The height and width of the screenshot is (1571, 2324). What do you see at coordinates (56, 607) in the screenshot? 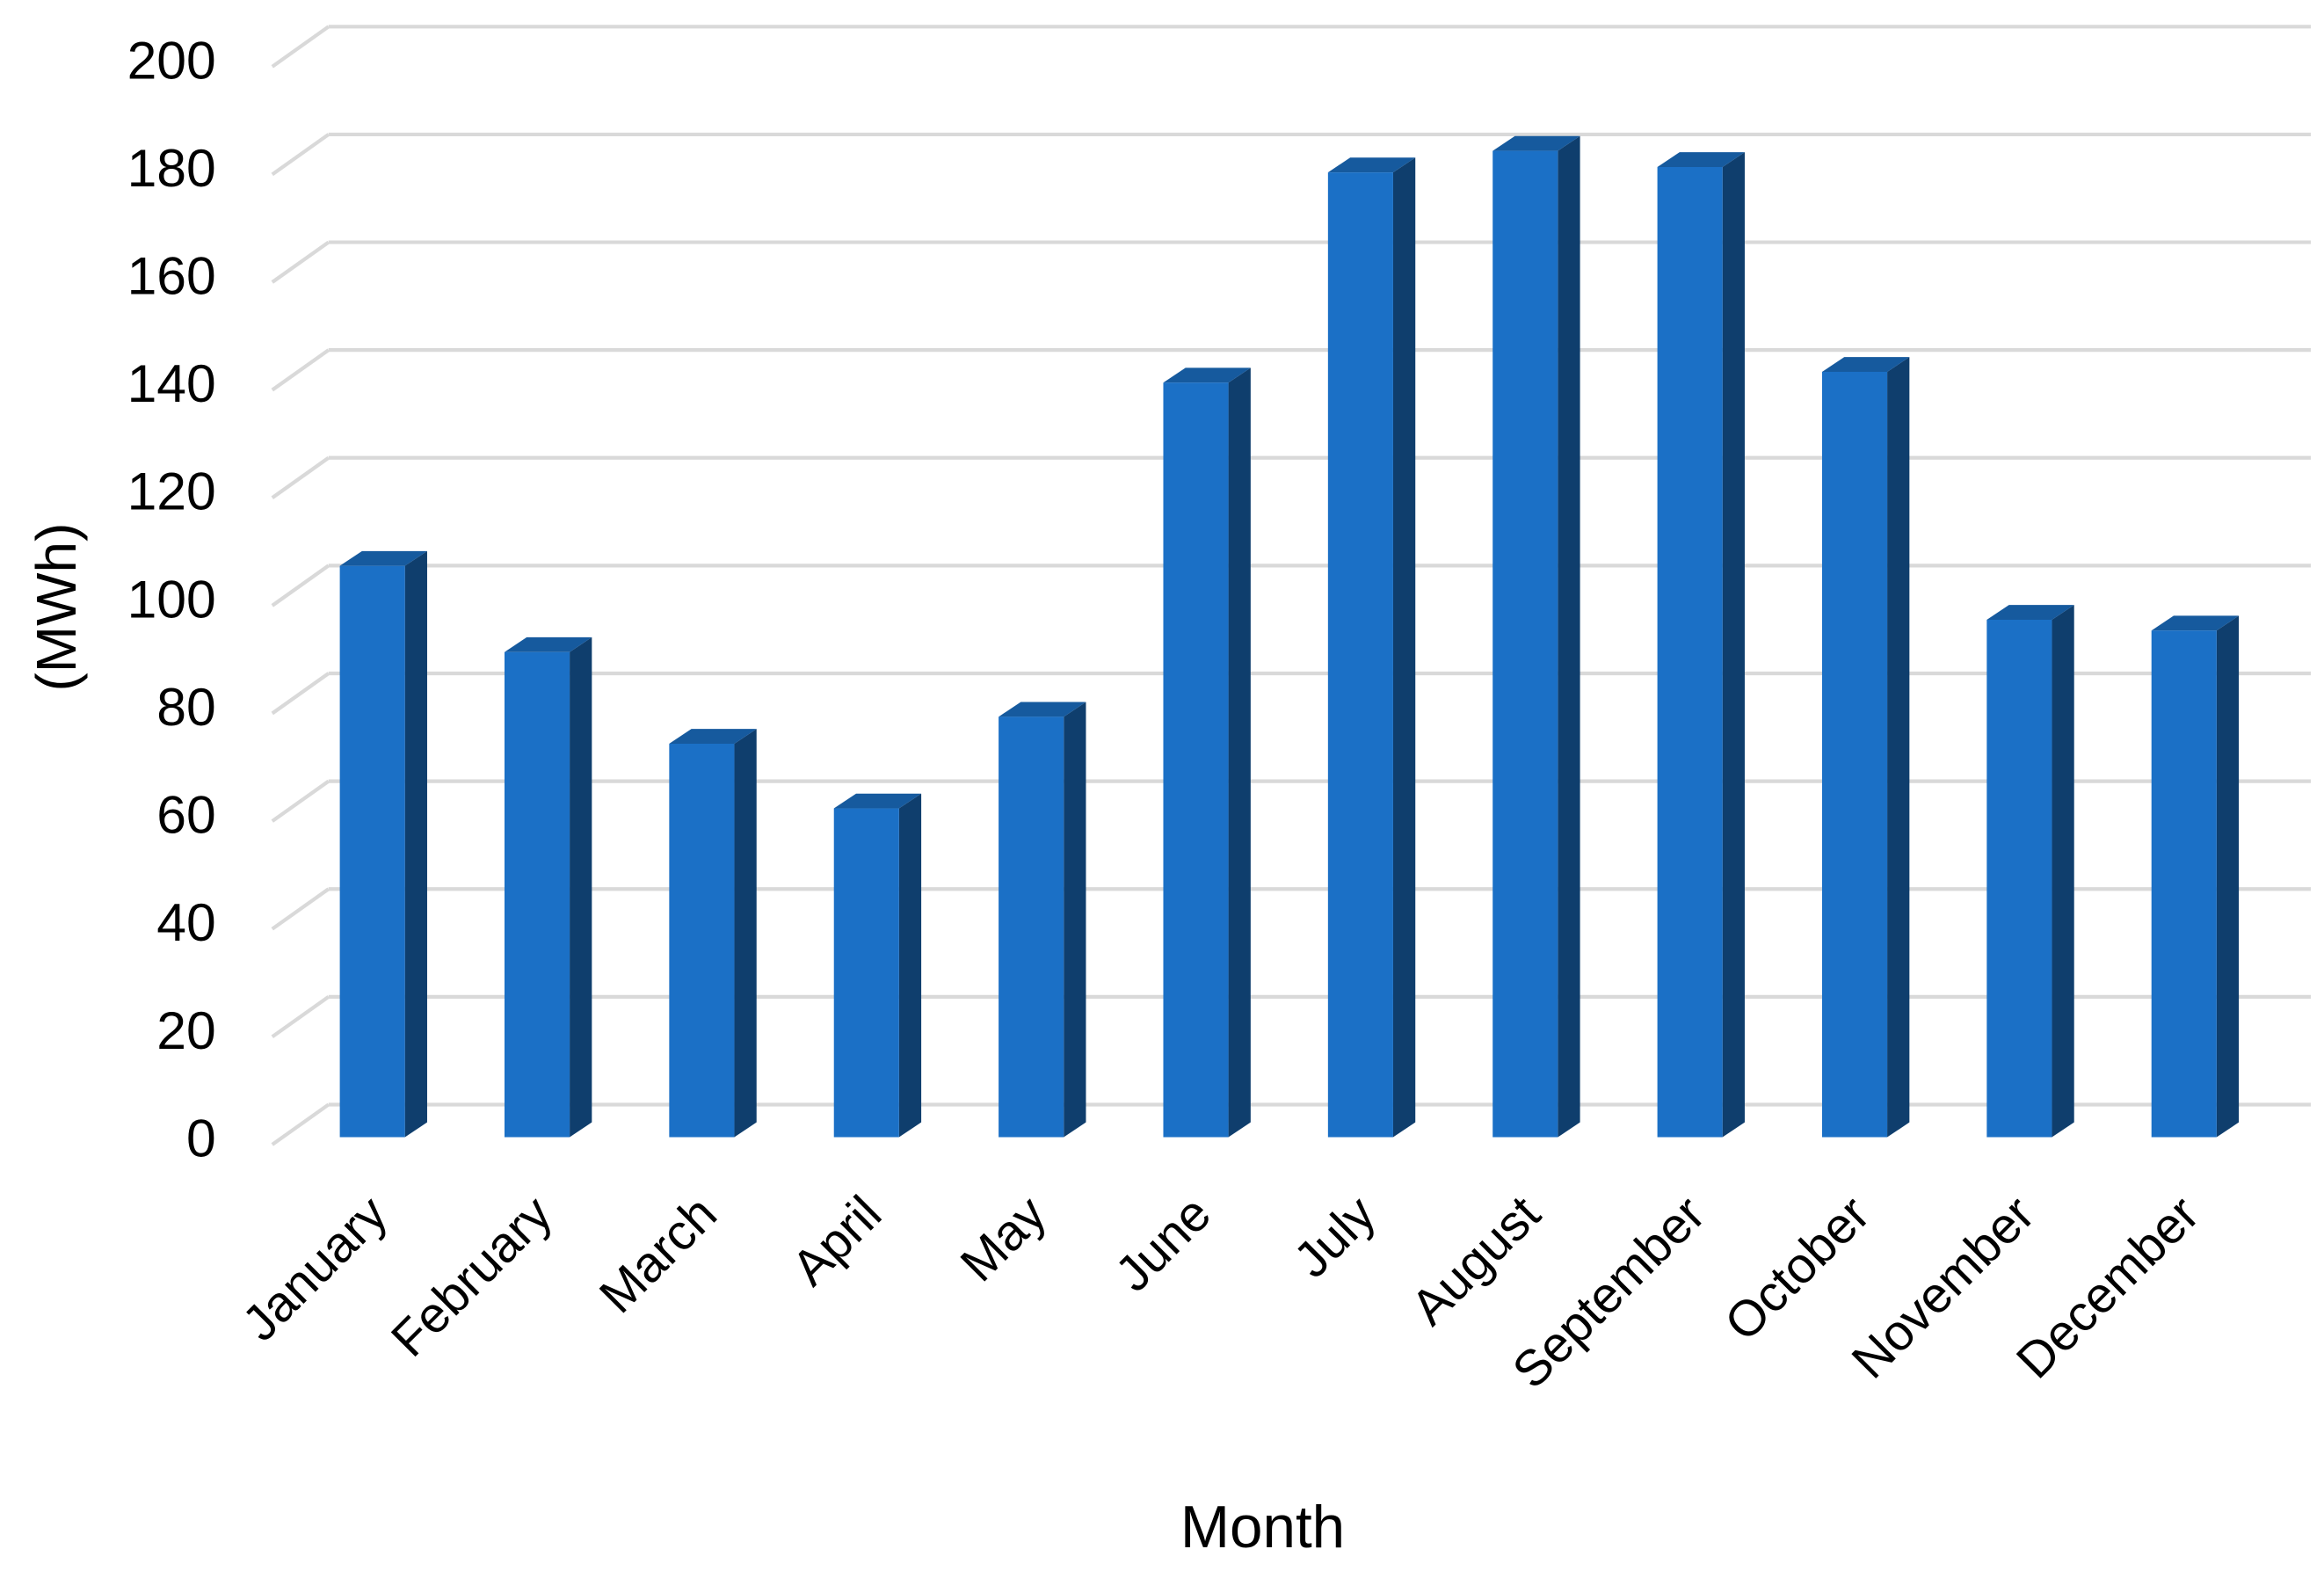
I see `y-axis-title: (MWh)` at bounding box center [56, 607].